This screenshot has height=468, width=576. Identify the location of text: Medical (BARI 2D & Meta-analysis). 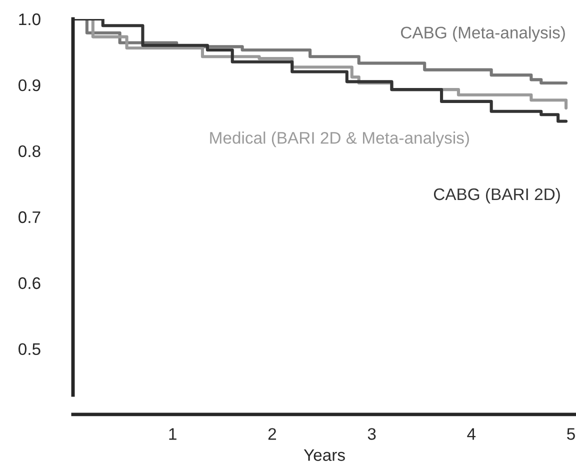
(339, 140).